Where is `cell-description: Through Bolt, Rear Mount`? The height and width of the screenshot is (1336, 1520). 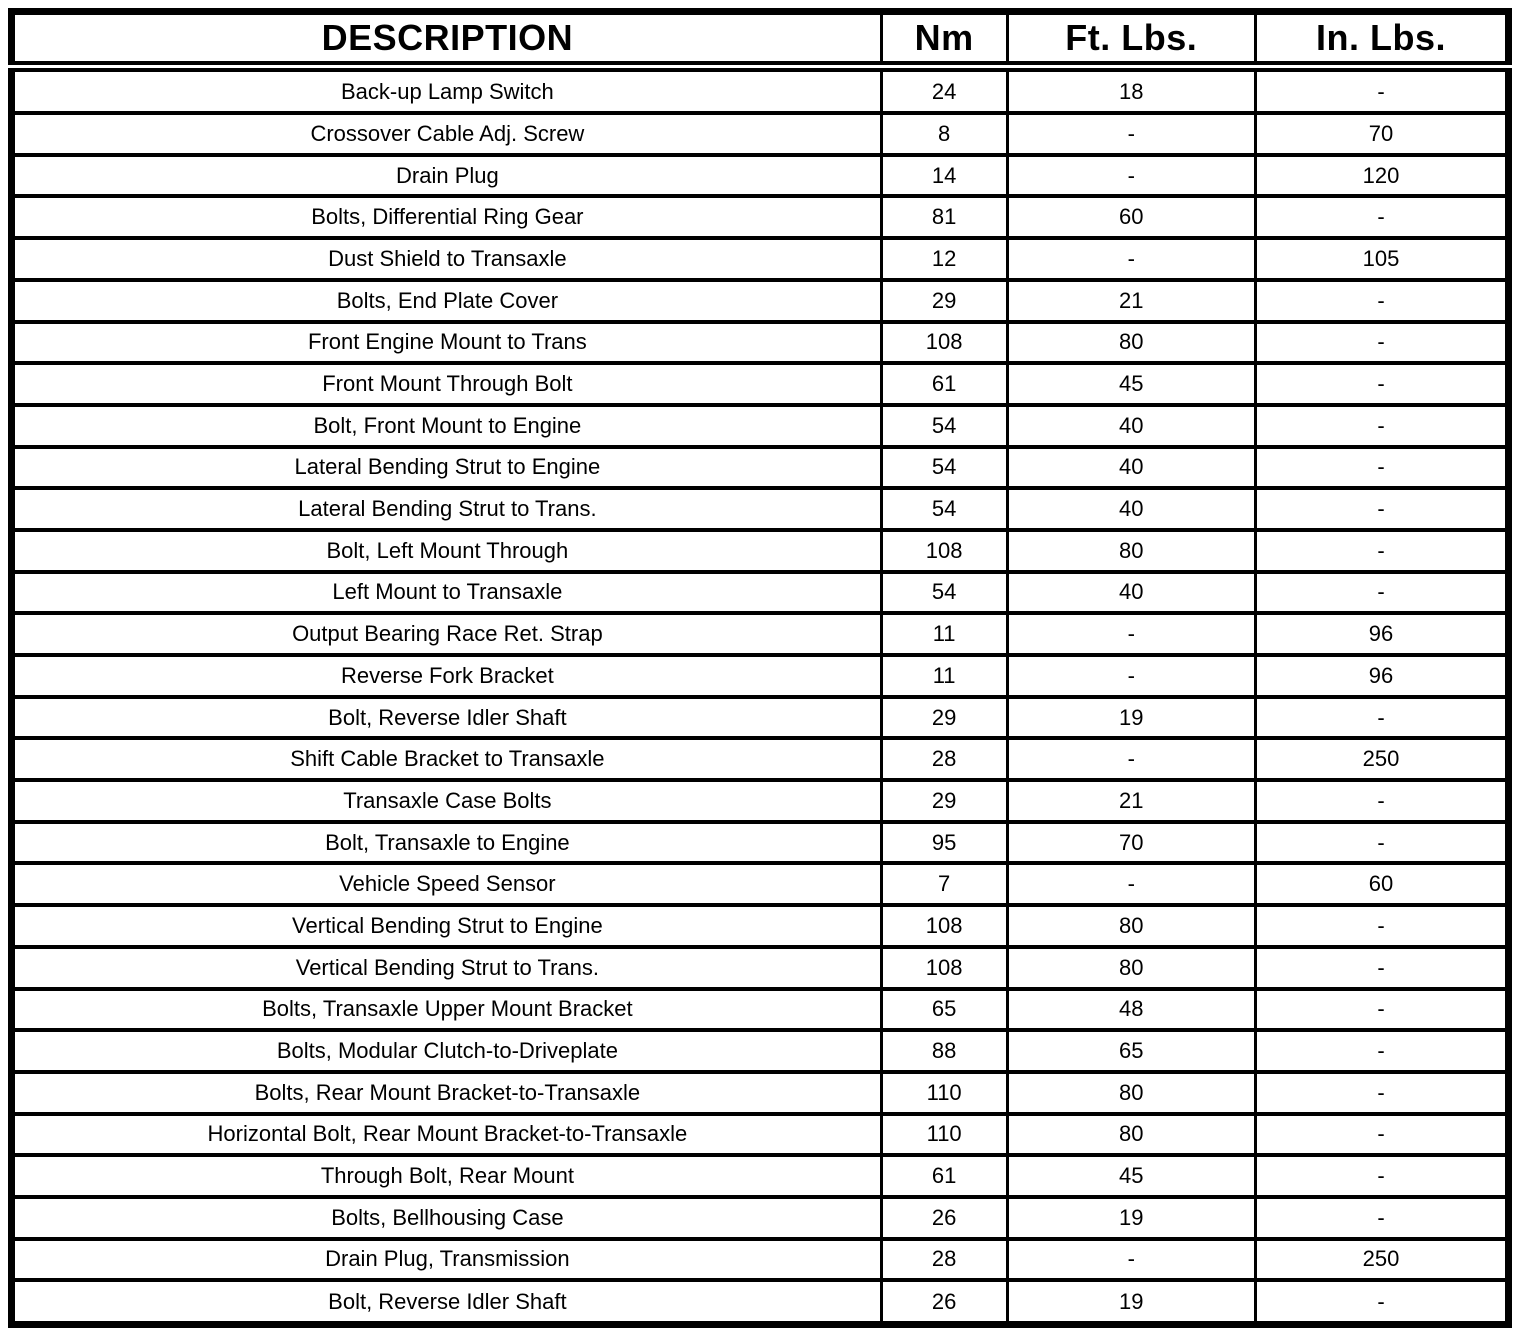
cell-description: Through Bolt, Rear Mount is located at coordinates (446, 1176).